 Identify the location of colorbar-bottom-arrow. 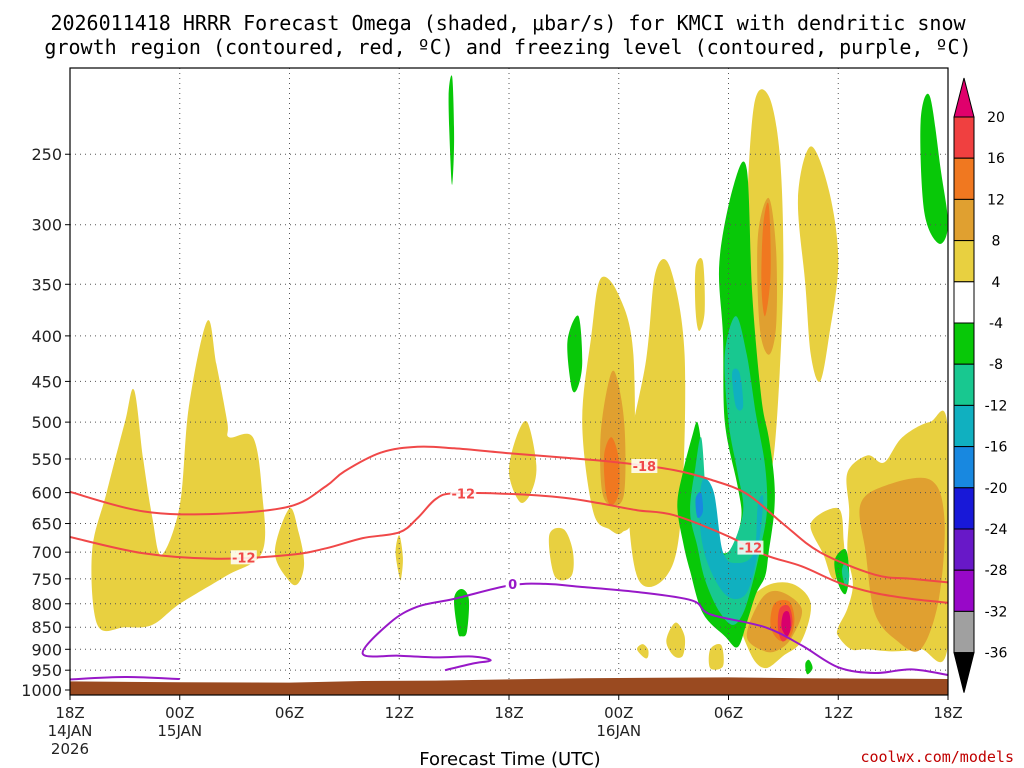
(964, 672).